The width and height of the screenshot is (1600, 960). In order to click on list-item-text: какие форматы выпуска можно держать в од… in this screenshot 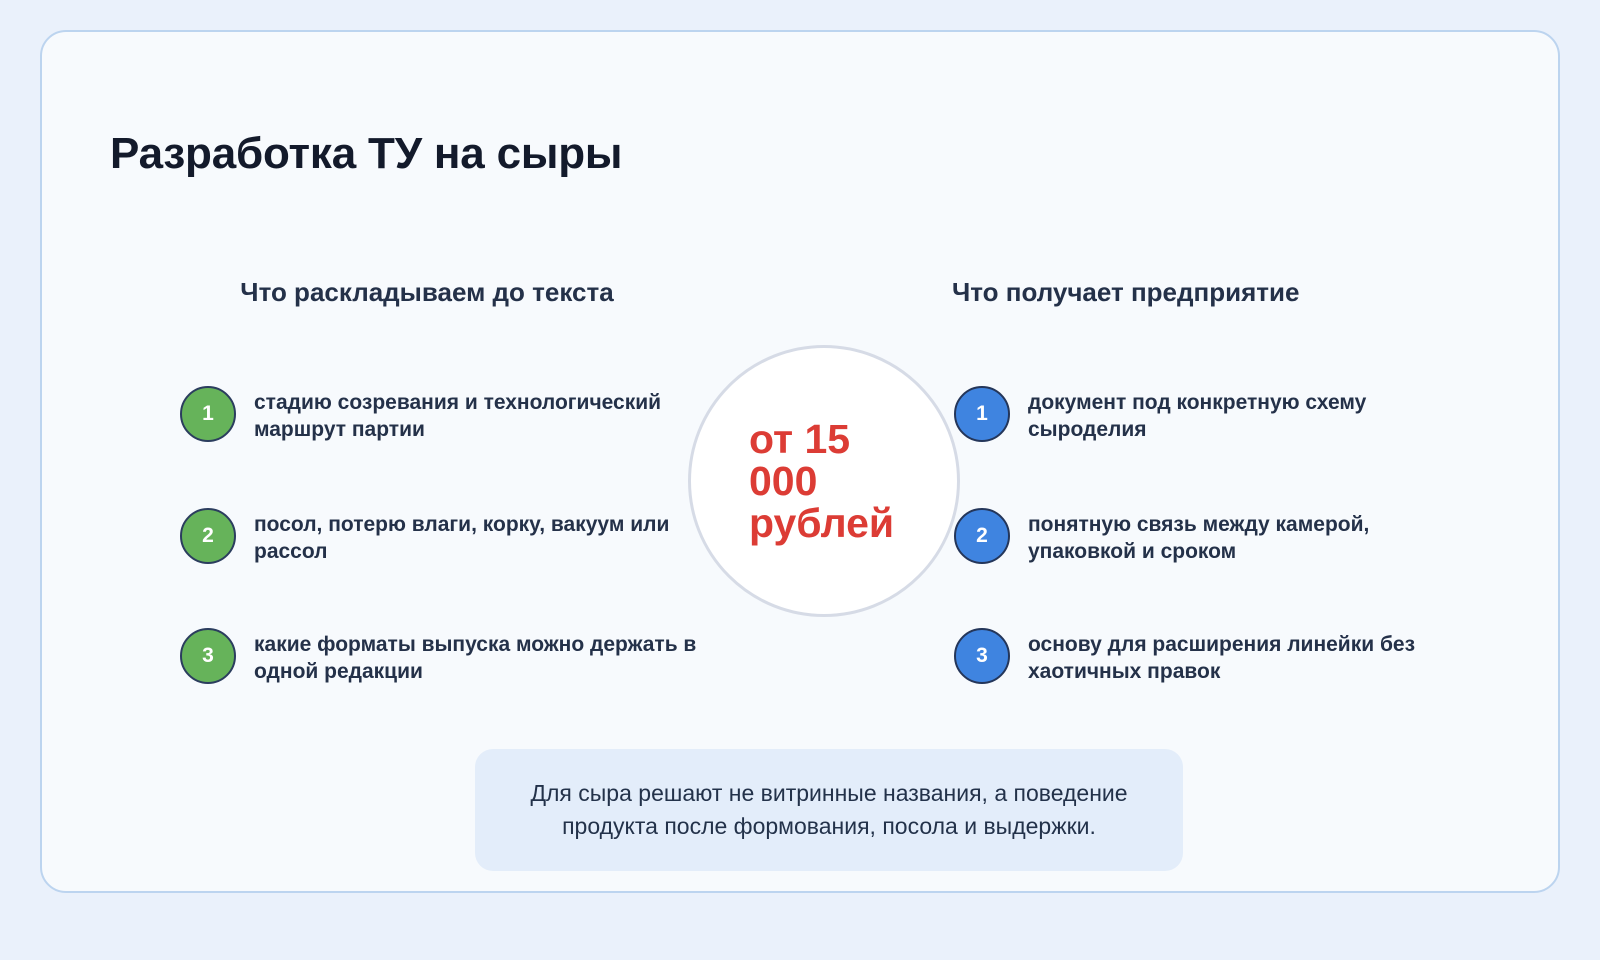, I will do `click(475, 658)`.